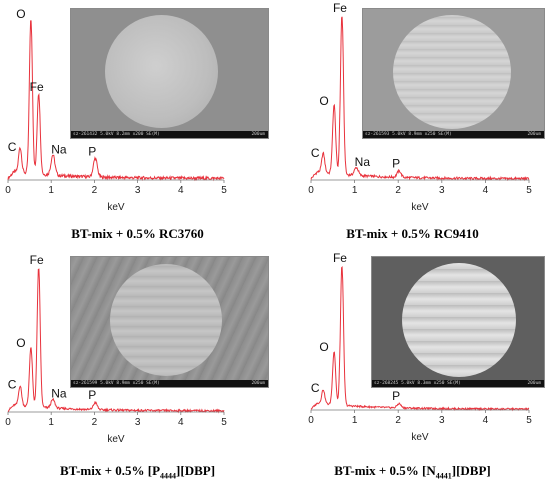 The image size is (550, 485). Describe the element at coordinates (453, 134) in the screenshot. I see `sem-info-bar: sz-261593 5.0kV 8.9mm x250 SE(M)` at that location.